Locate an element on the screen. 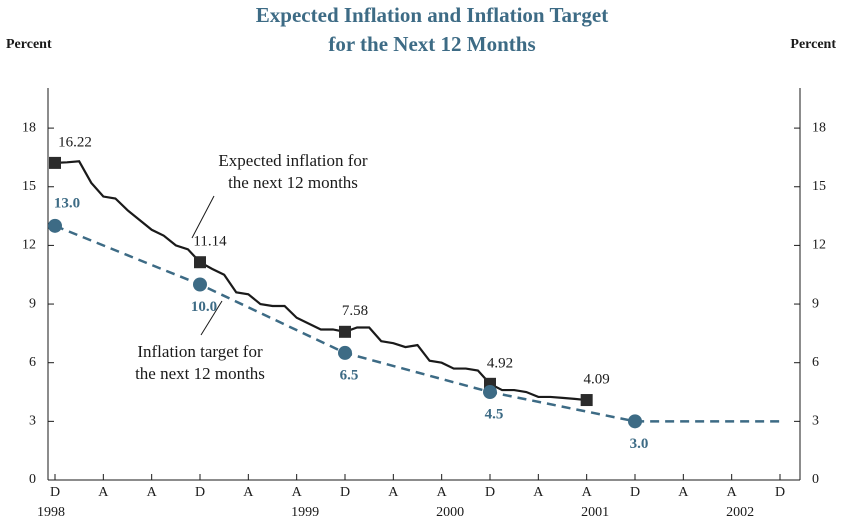  annotation: Inflation target for is located at coordinates (200, 351).